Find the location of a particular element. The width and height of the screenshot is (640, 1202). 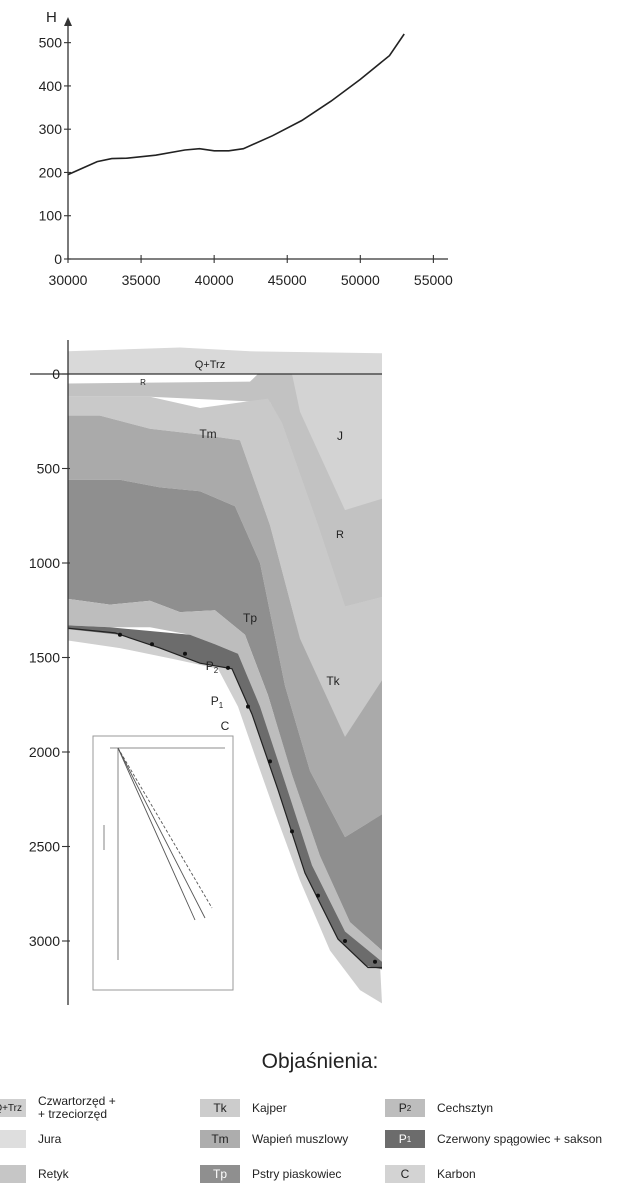

y-tick-label: 400 is located at coordinates (51, 86).